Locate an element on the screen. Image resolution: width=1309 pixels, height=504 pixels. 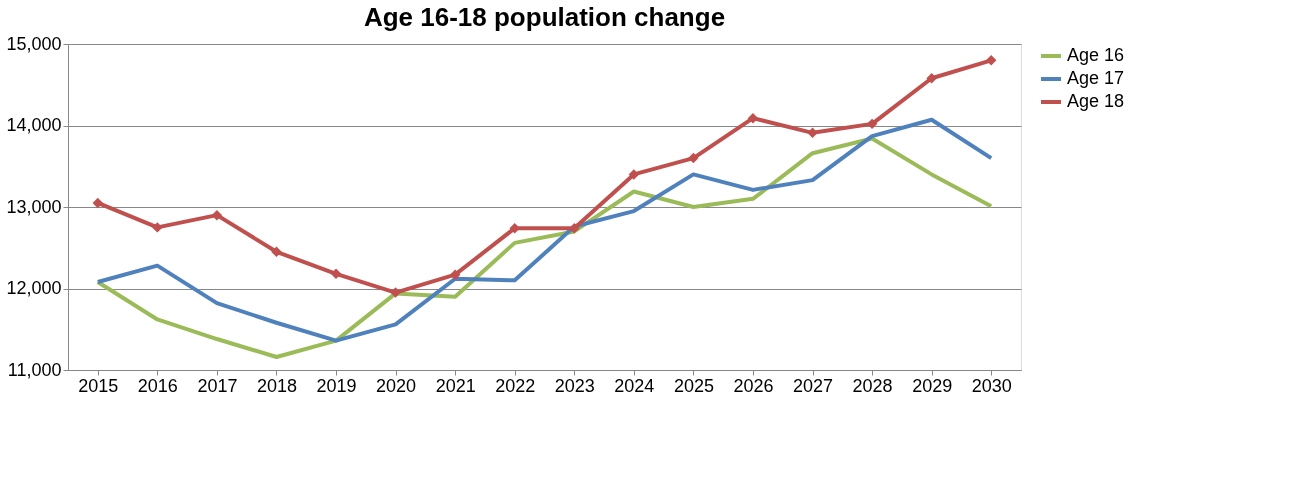
legend-label: Age 18 is located at coordinates (1096, 101).